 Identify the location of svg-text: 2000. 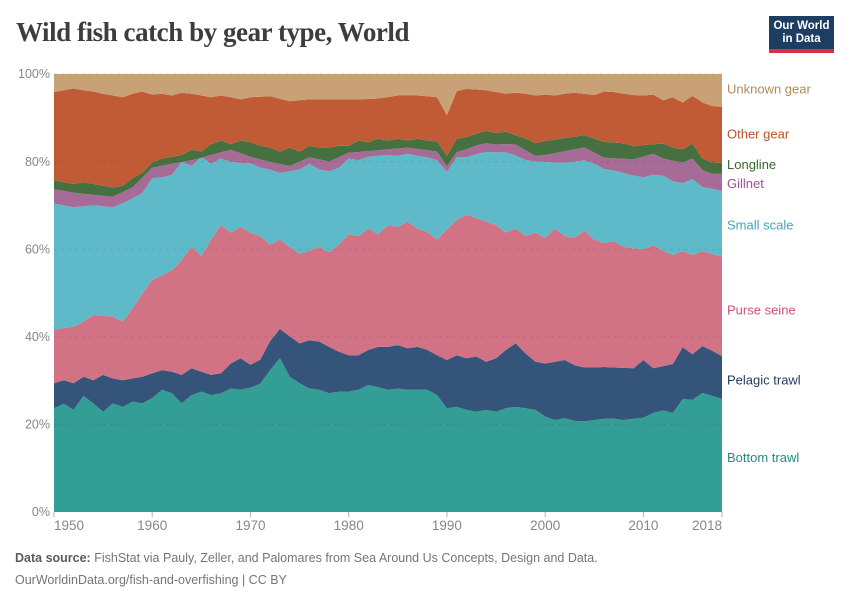
(545, 525).